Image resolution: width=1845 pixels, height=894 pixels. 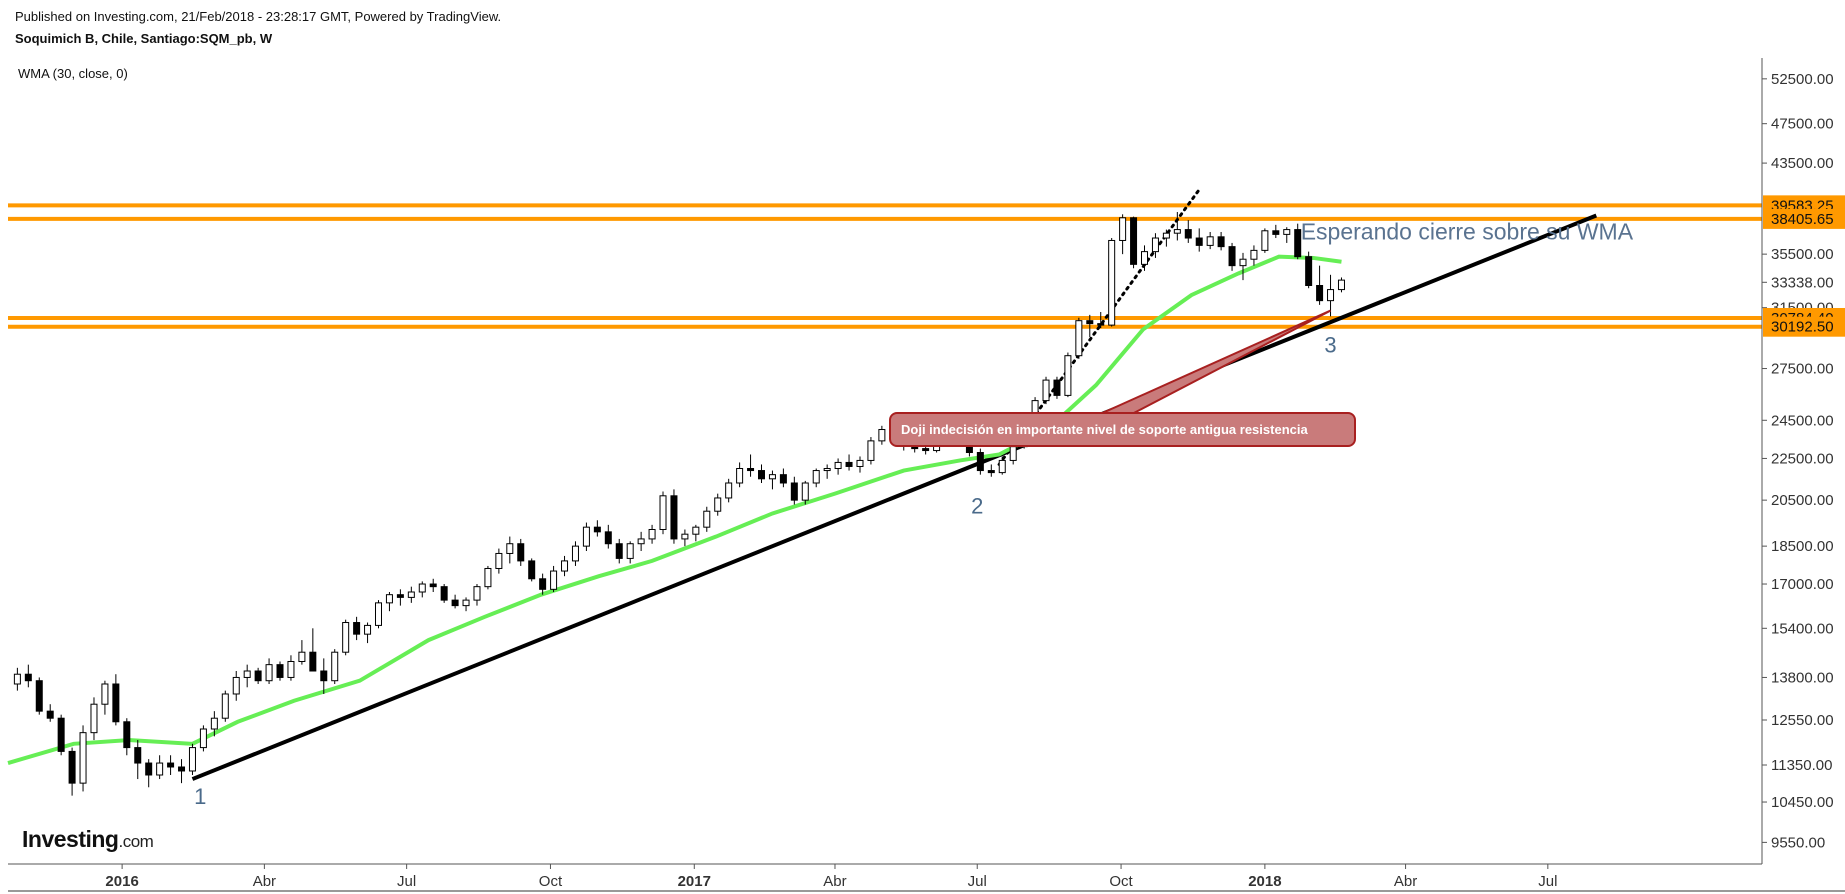 I want to click on indicator-legend: WMA (30, close, 0), so click(x=73, y=73).